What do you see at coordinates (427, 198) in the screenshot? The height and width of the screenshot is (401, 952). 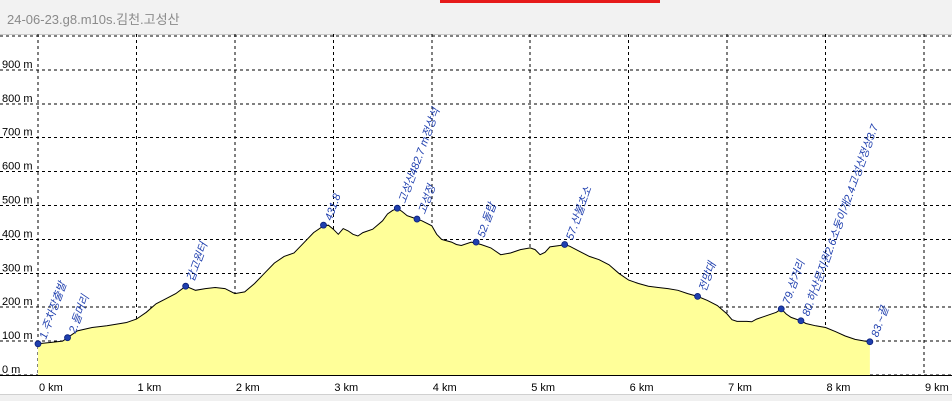 I see `waypoint-label: 고성정` at bounding box center [427, 198].